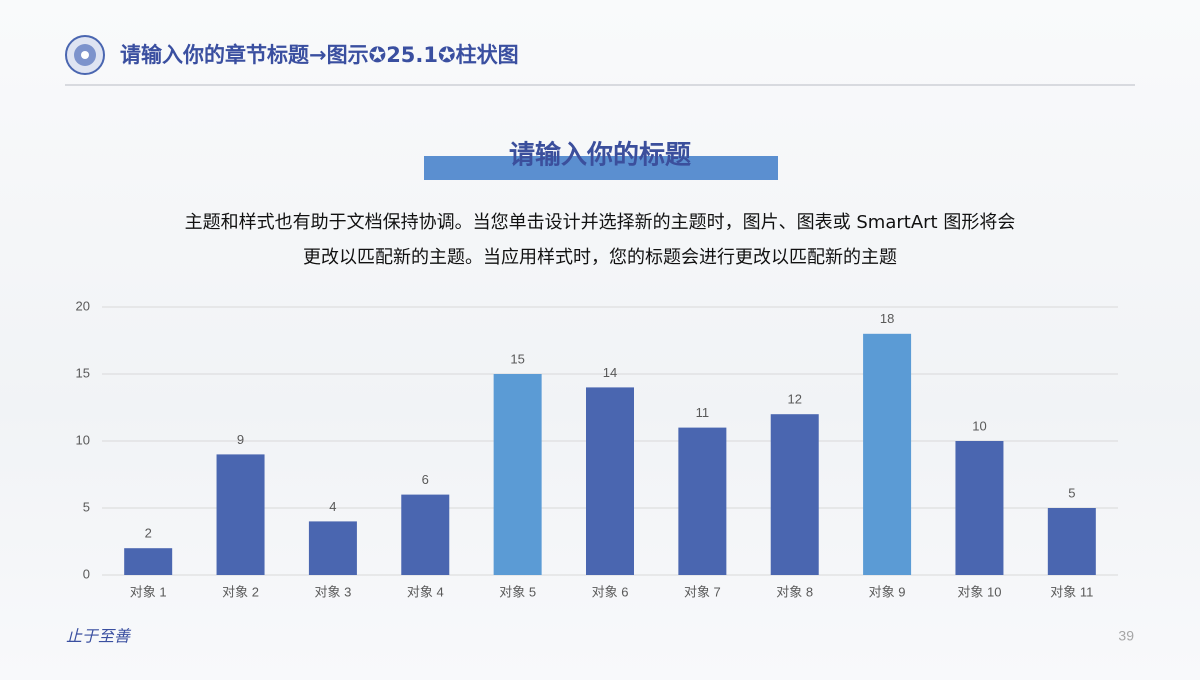 The width and height of the screenshot is (1200, 680). Describe the element at coordinates (600, 257) in the screenshot. I see `paragraph-line: 更改以匹配新的主题。当应用样式时，您的标题会进行更改以匹配新的主题` at that location.